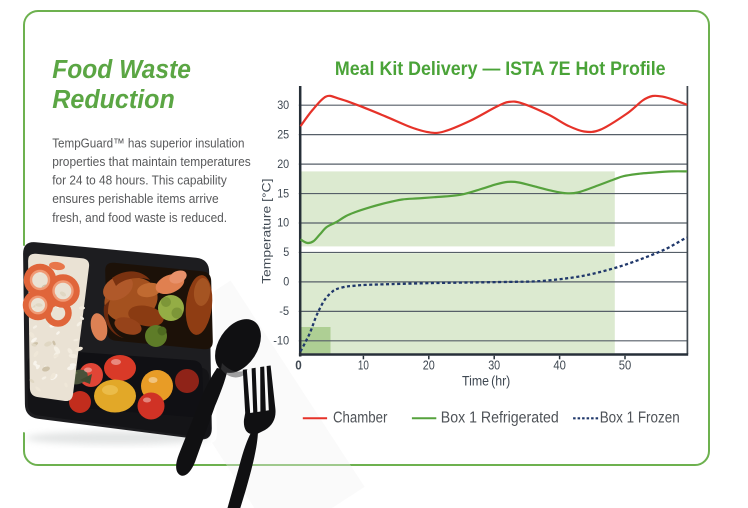  What do you see at coordinates (559, 364) in the screenshot?
I see `svg-text: 40` at bounding box center [559, 364].